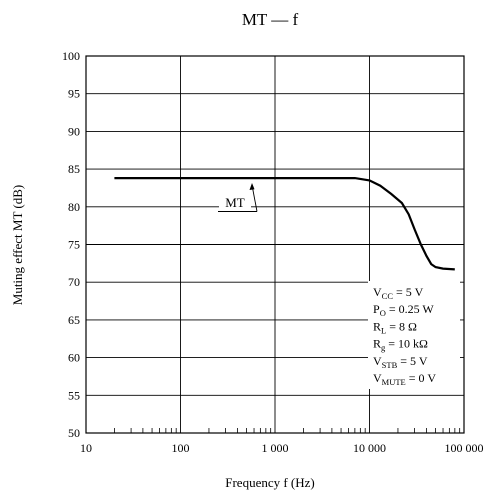  What do you see at coordinates (270, 19) in the screenshot?
I see `chart-title: MT — f` at bounding box center [270, 19].